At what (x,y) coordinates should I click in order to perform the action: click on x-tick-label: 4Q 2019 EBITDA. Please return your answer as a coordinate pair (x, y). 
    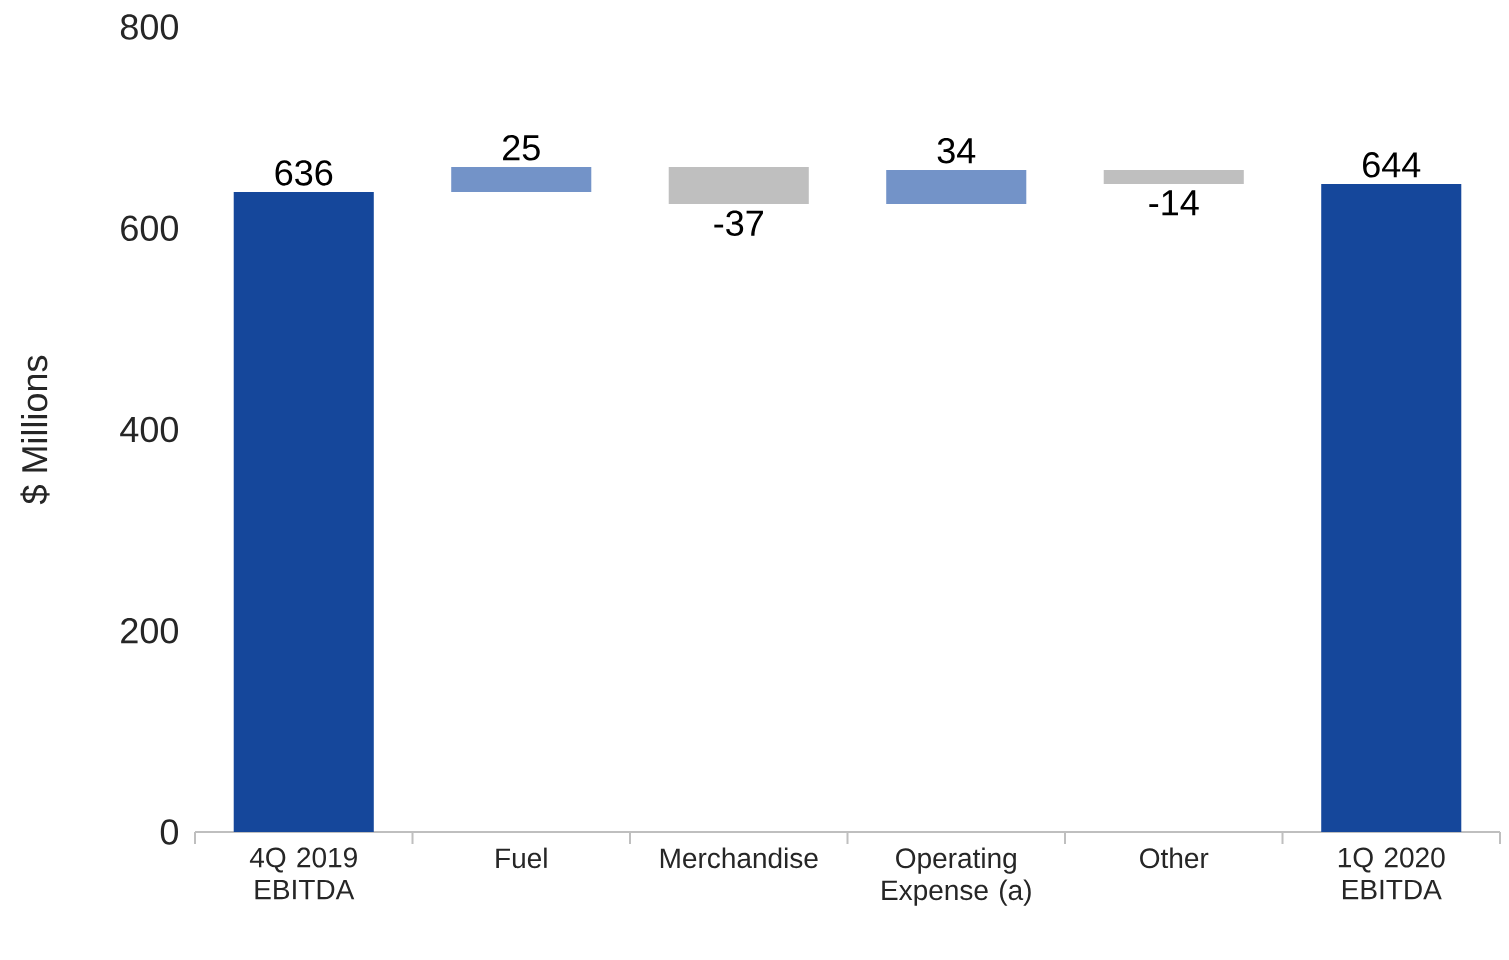
    Looking at the image, I should click on (303, 873).